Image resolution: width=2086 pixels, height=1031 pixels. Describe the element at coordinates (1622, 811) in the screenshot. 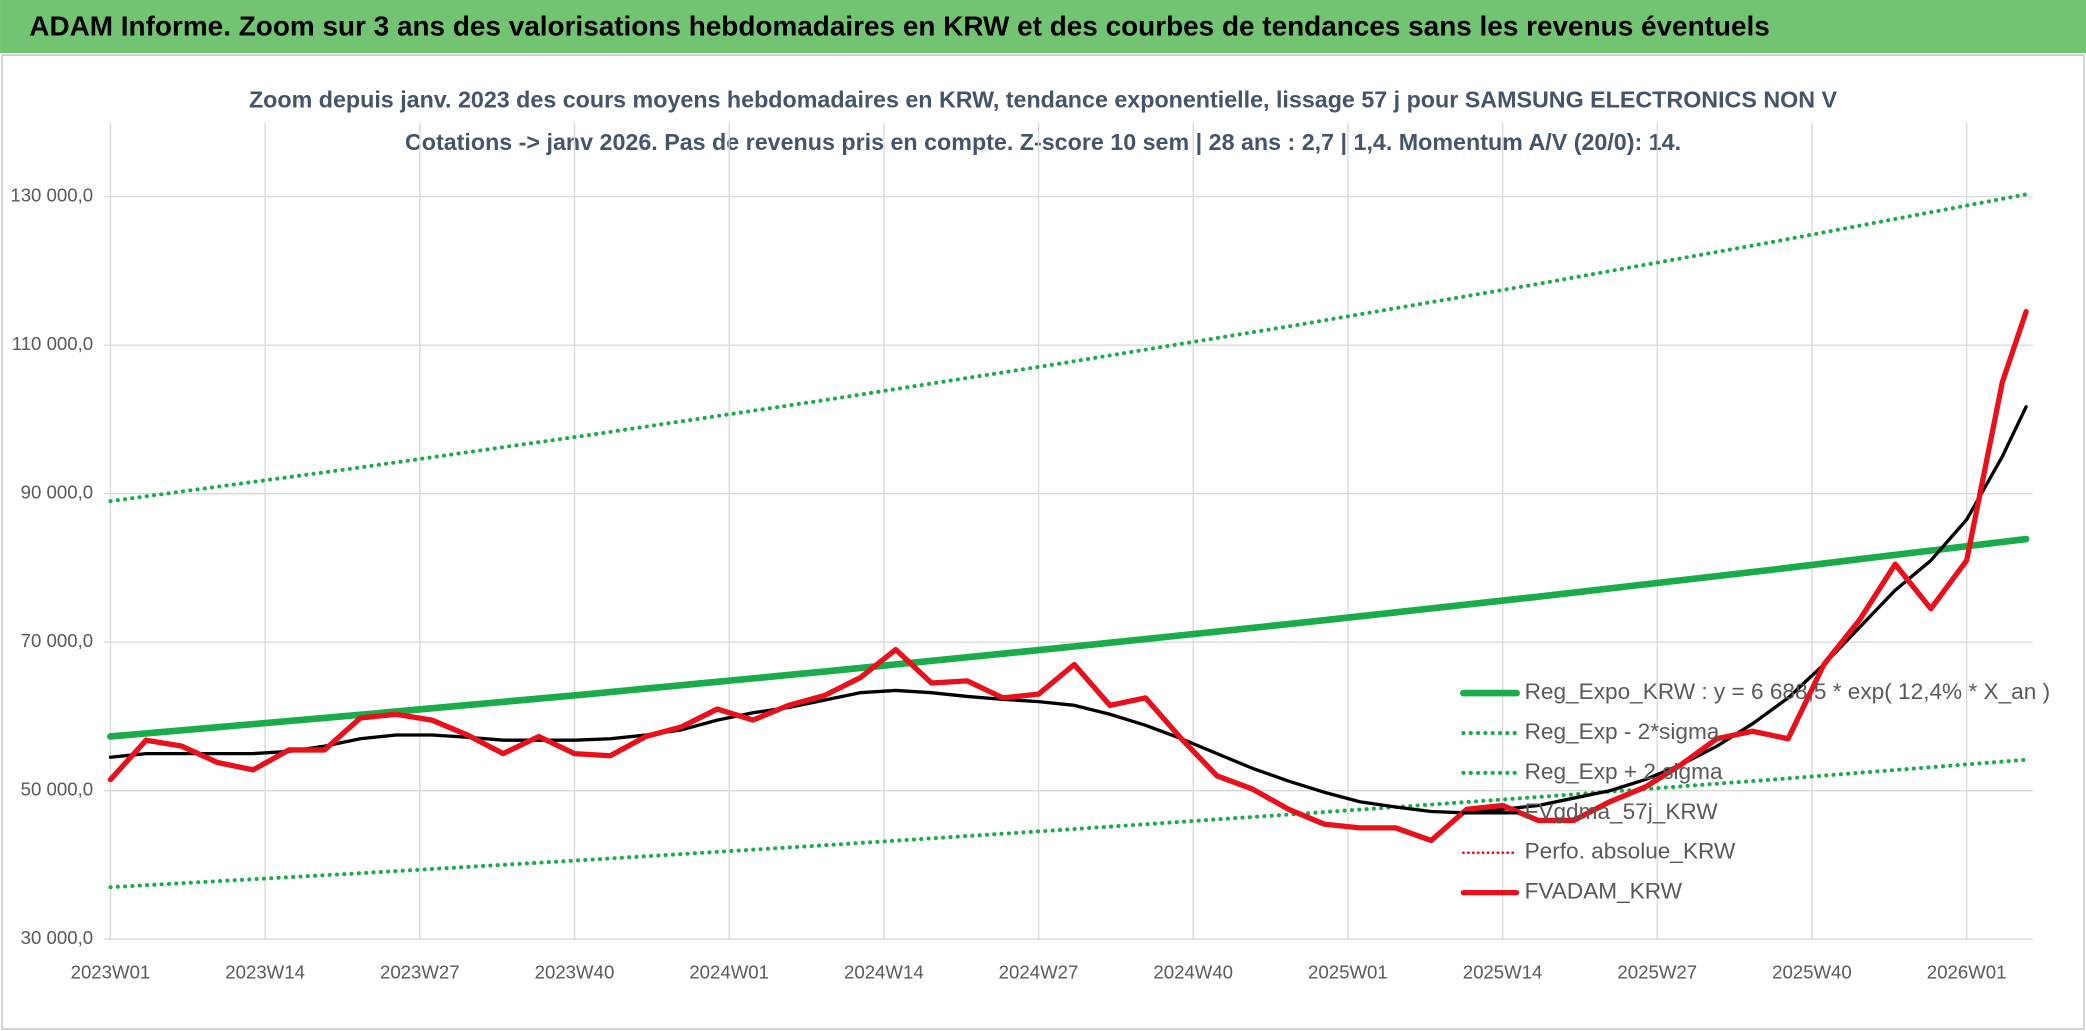

I see `legend-label: FVgdma_57j_KRW` at that location.